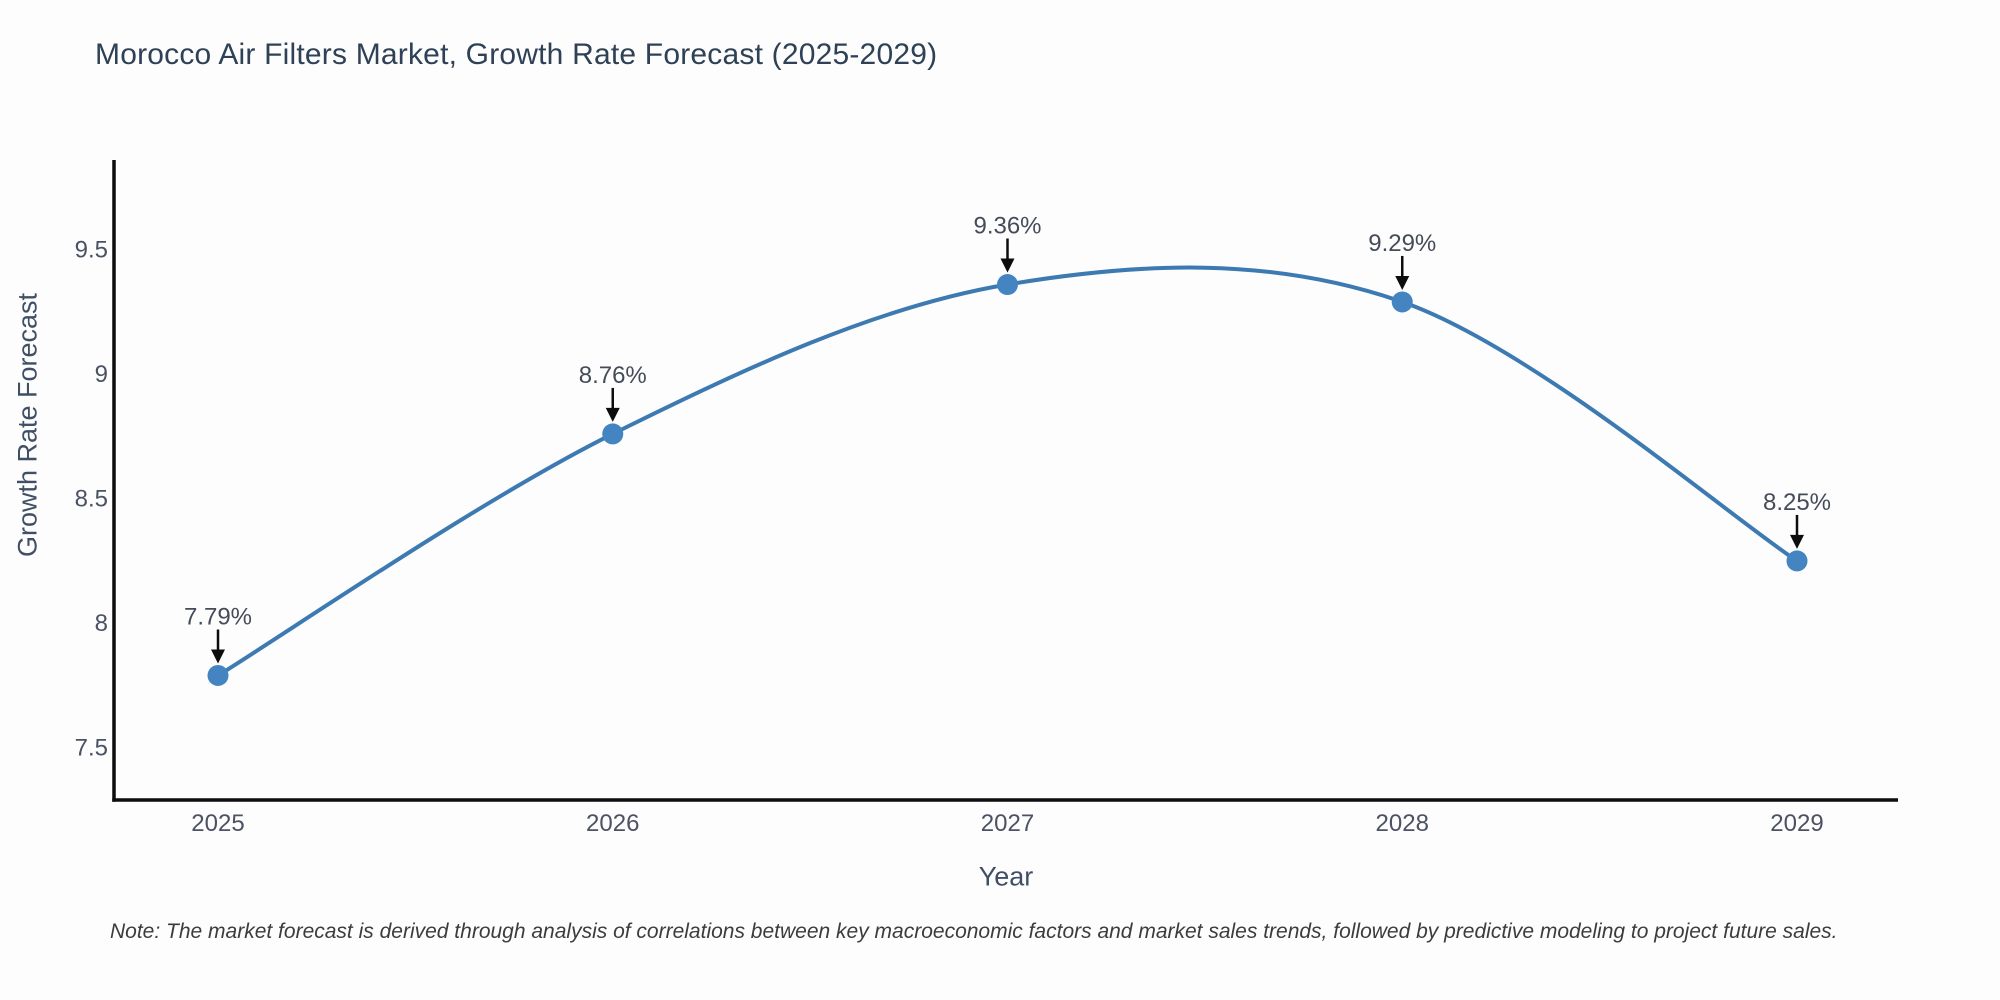  What do you see at coordinates (613, 375) in the screenshot?
I see `data-point-label: 8.76%` at bounding box center [613, 375].